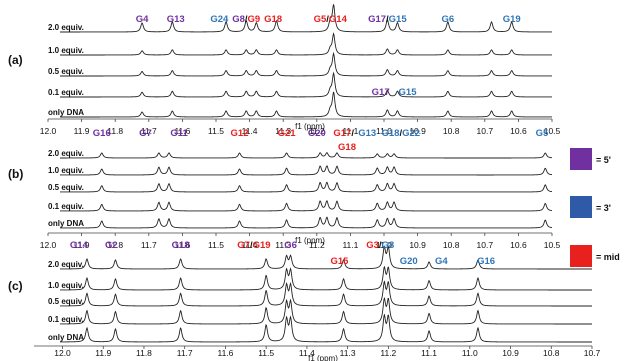 The height and width of the screenshot is (361, 626). I want to click on peak-assignment-label: G18/G22, so click(401, 133).